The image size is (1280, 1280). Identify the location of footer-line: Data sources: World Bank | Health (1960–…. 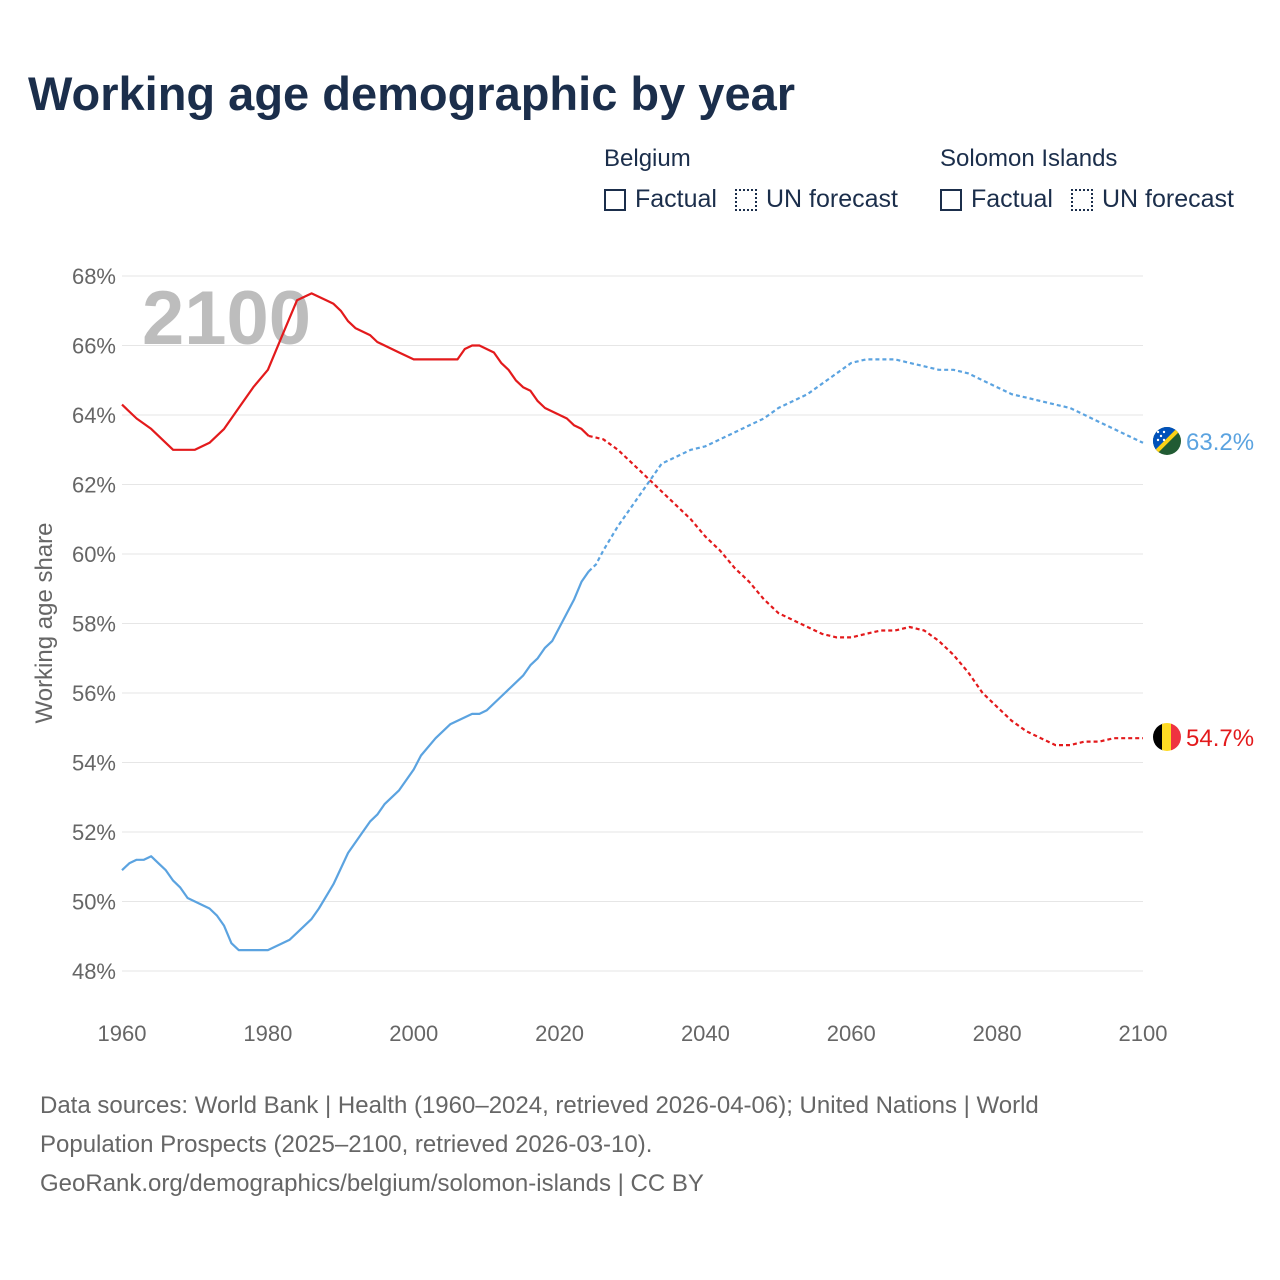
(539, 1105).